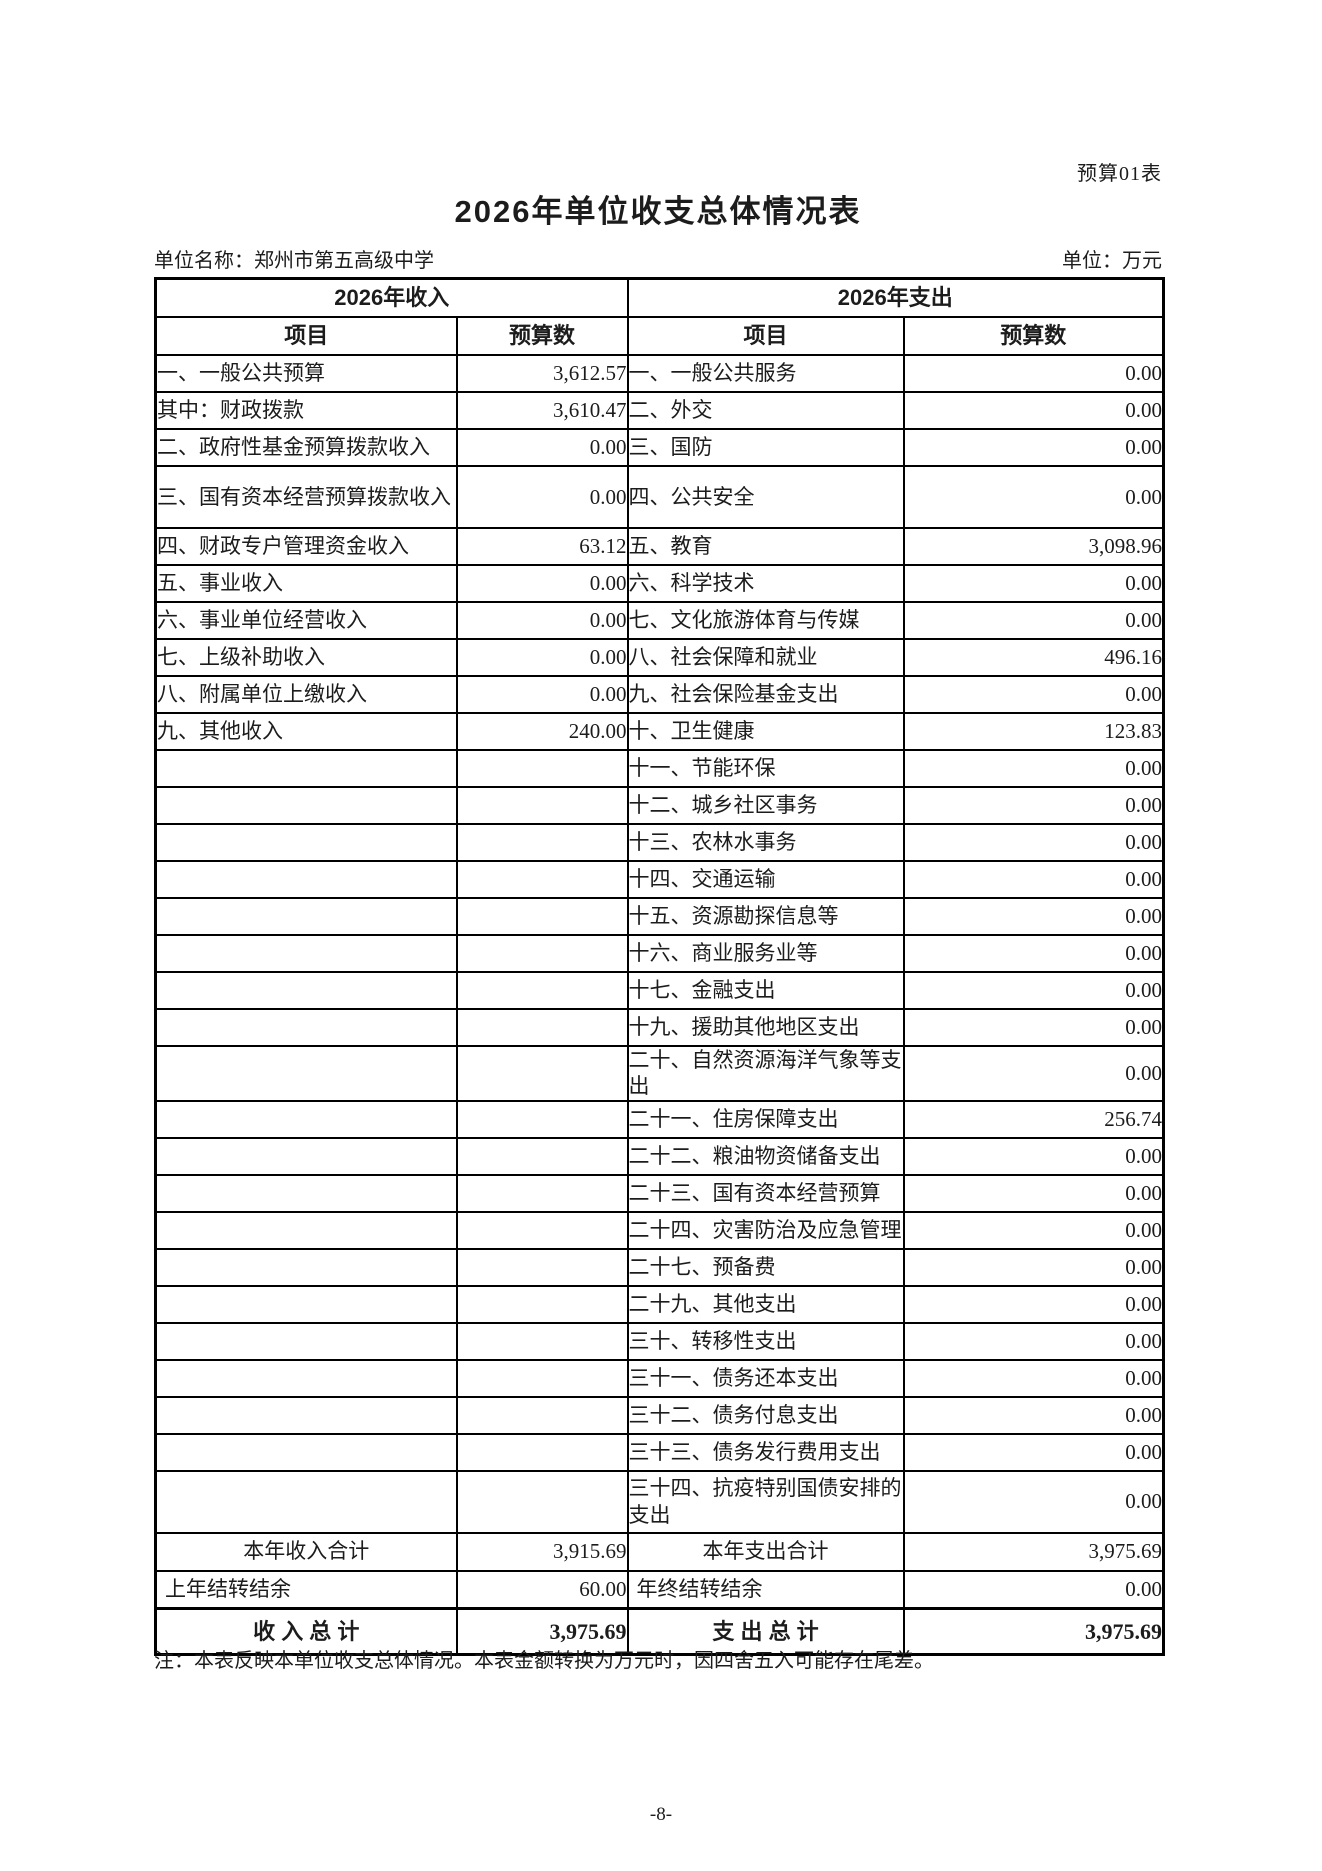 This screenshot has width=1322, height=1871. What do you see at coordinates (659, 1501) in the screenshot?
I see `table-row: 三十四、抗疫特别国债安排的支出 0.00` at bounding box center [659, 1501].